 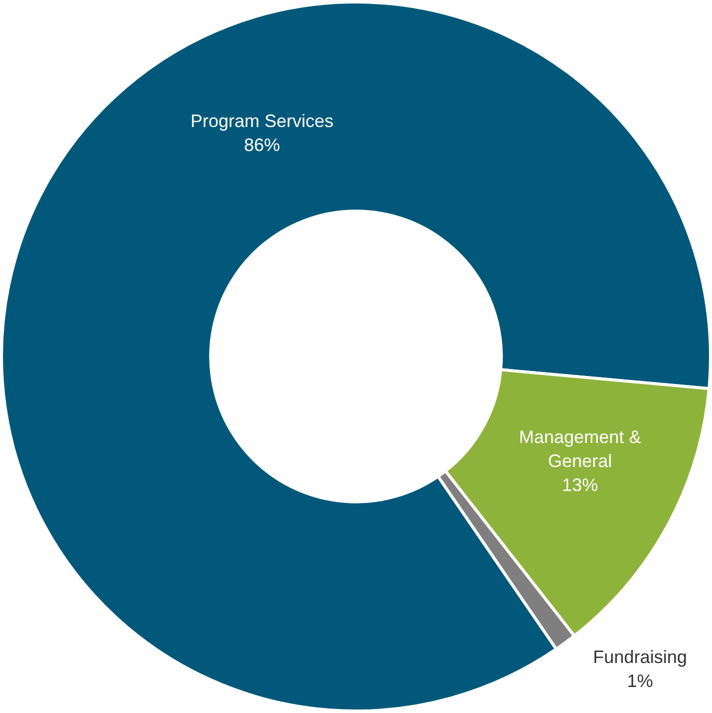 What do you see at coordinates (580, 484) in the screenshot?
I see `data-label: 13%` at bounding box center [580, 484].